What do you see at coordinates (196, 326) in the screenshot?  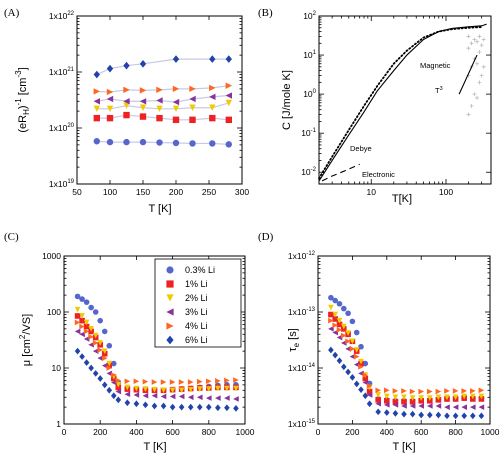 I see `legend-label: 4% Li` at bounding box center [196, 326].